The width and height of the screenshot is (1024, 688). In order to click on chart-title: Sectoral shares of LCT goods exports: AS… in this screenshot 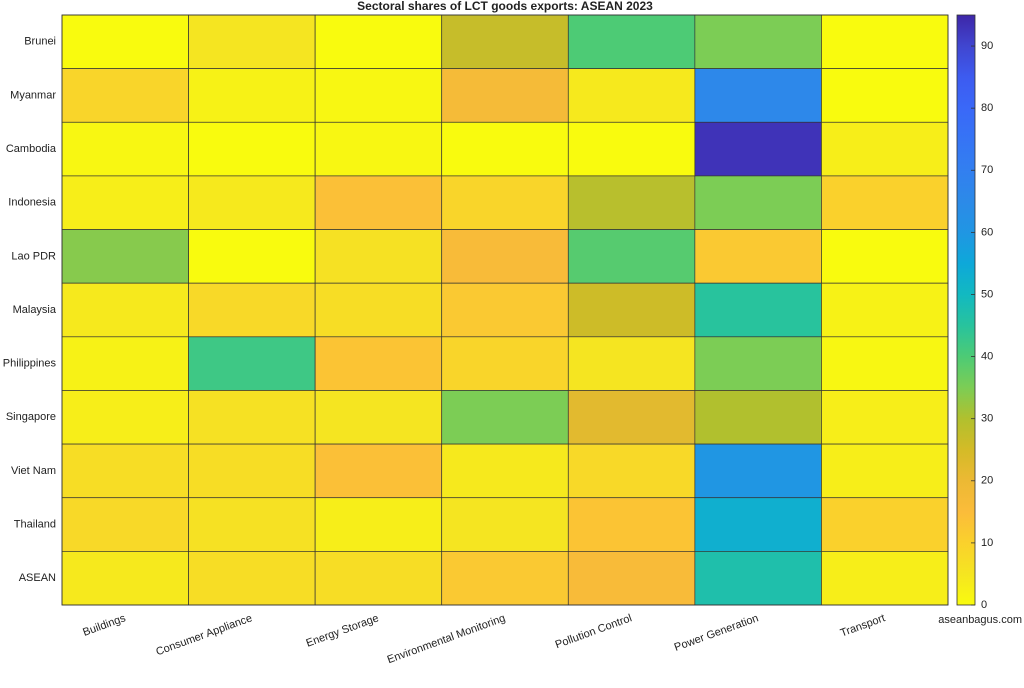, I will do `click(505, 6)`.